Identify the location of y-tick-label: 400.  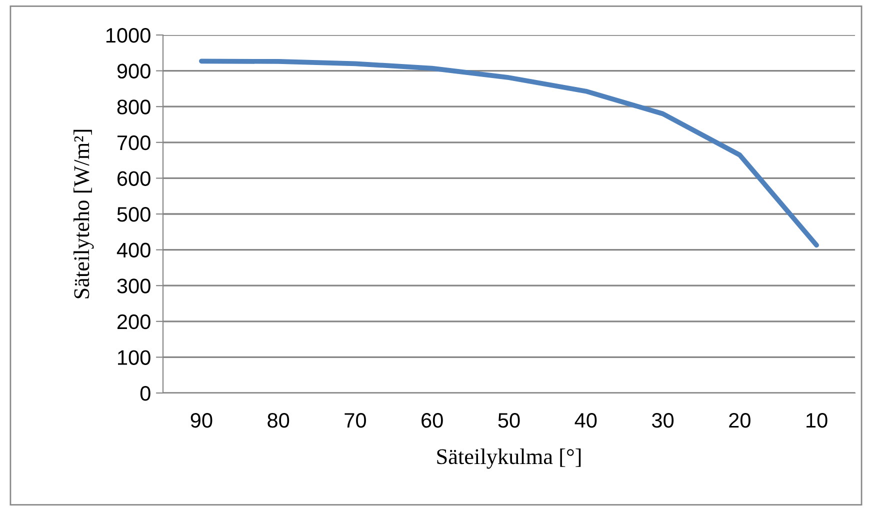
(133, 250).